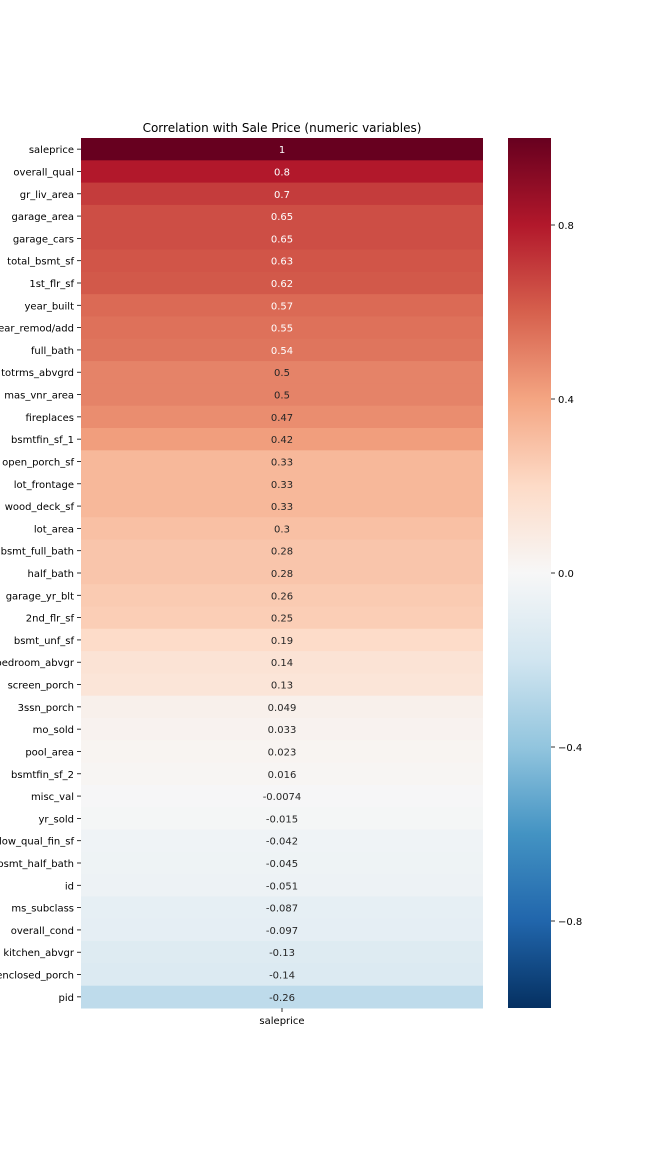  I want to click on cell-value-label: -0.26, so click(282, 998).